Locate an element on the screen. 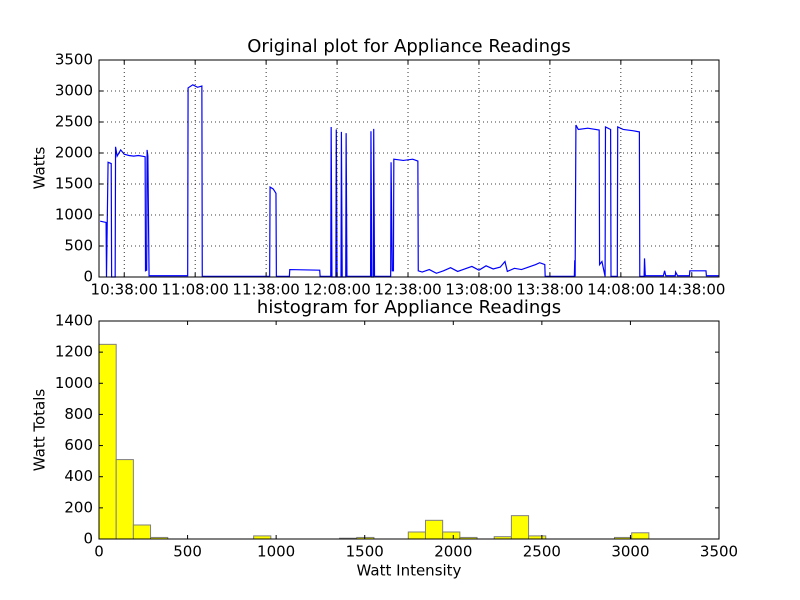 This screenshot has height=600, width=800. y-tick-label: 1500 is located at coordinates (74, 184).